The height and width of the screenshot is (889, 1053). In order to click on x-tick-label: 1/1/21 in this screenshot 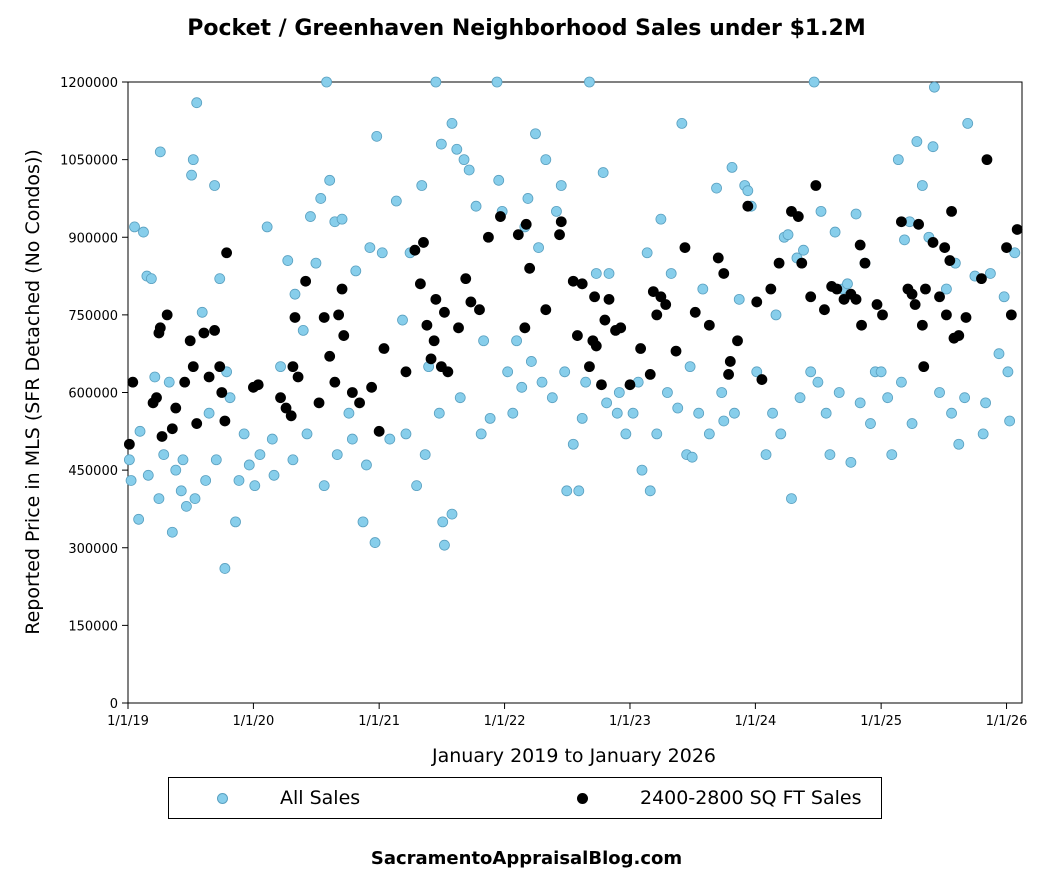, I will do `click(379, 721)`.